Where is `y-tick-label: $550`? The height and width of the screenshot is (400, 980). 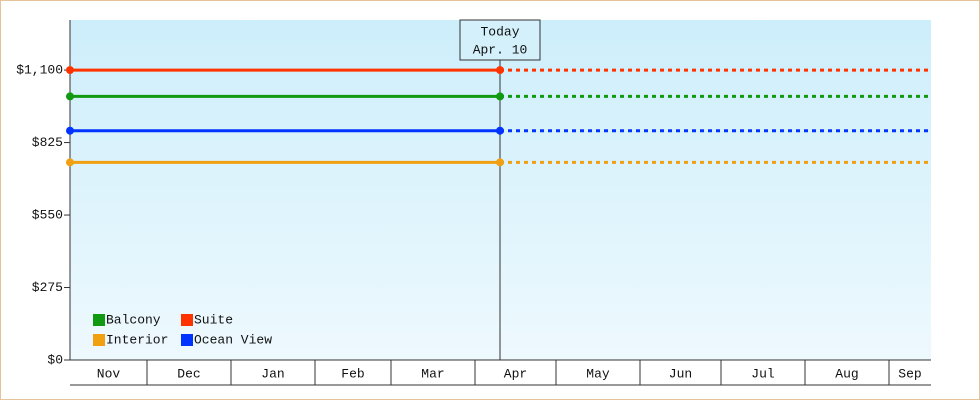
y-tick-label: $550 is located at coordinates (47, 214).